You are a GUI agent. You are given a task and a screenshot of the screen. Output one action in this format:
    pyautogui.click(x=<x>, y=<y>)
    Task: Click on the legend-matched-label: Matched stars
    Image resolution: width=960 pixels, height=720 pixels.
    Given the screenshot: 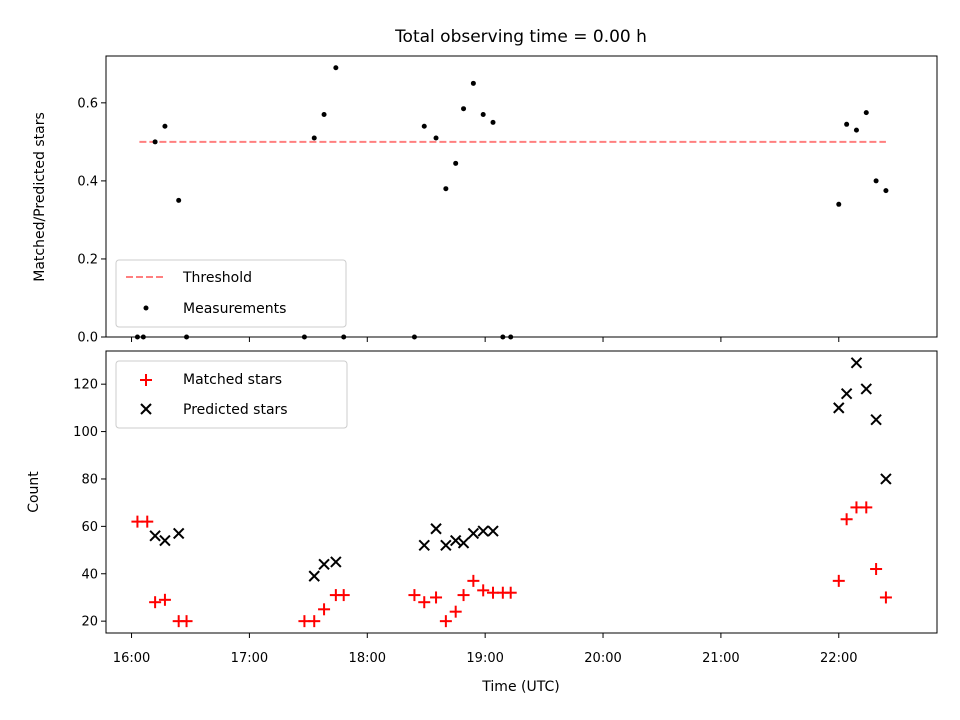 What is the action you would take?
    pyautogui.click(x=232, y=380)
    